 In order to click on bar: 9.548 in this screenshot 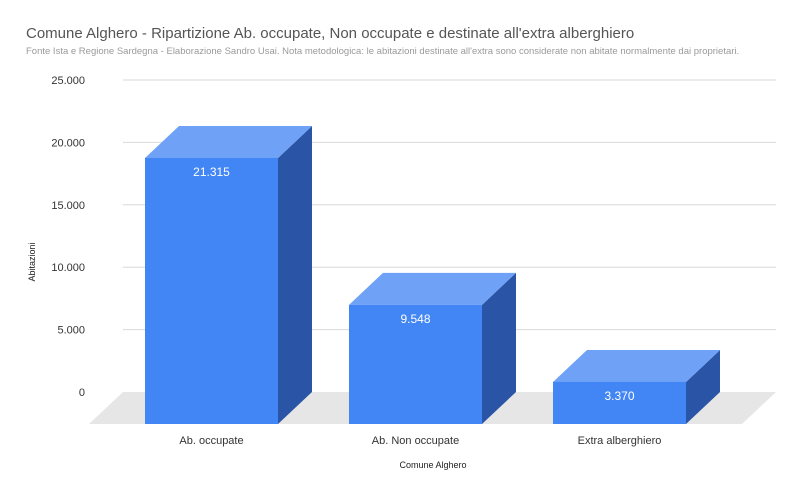, I will do `click(432, 348)`.